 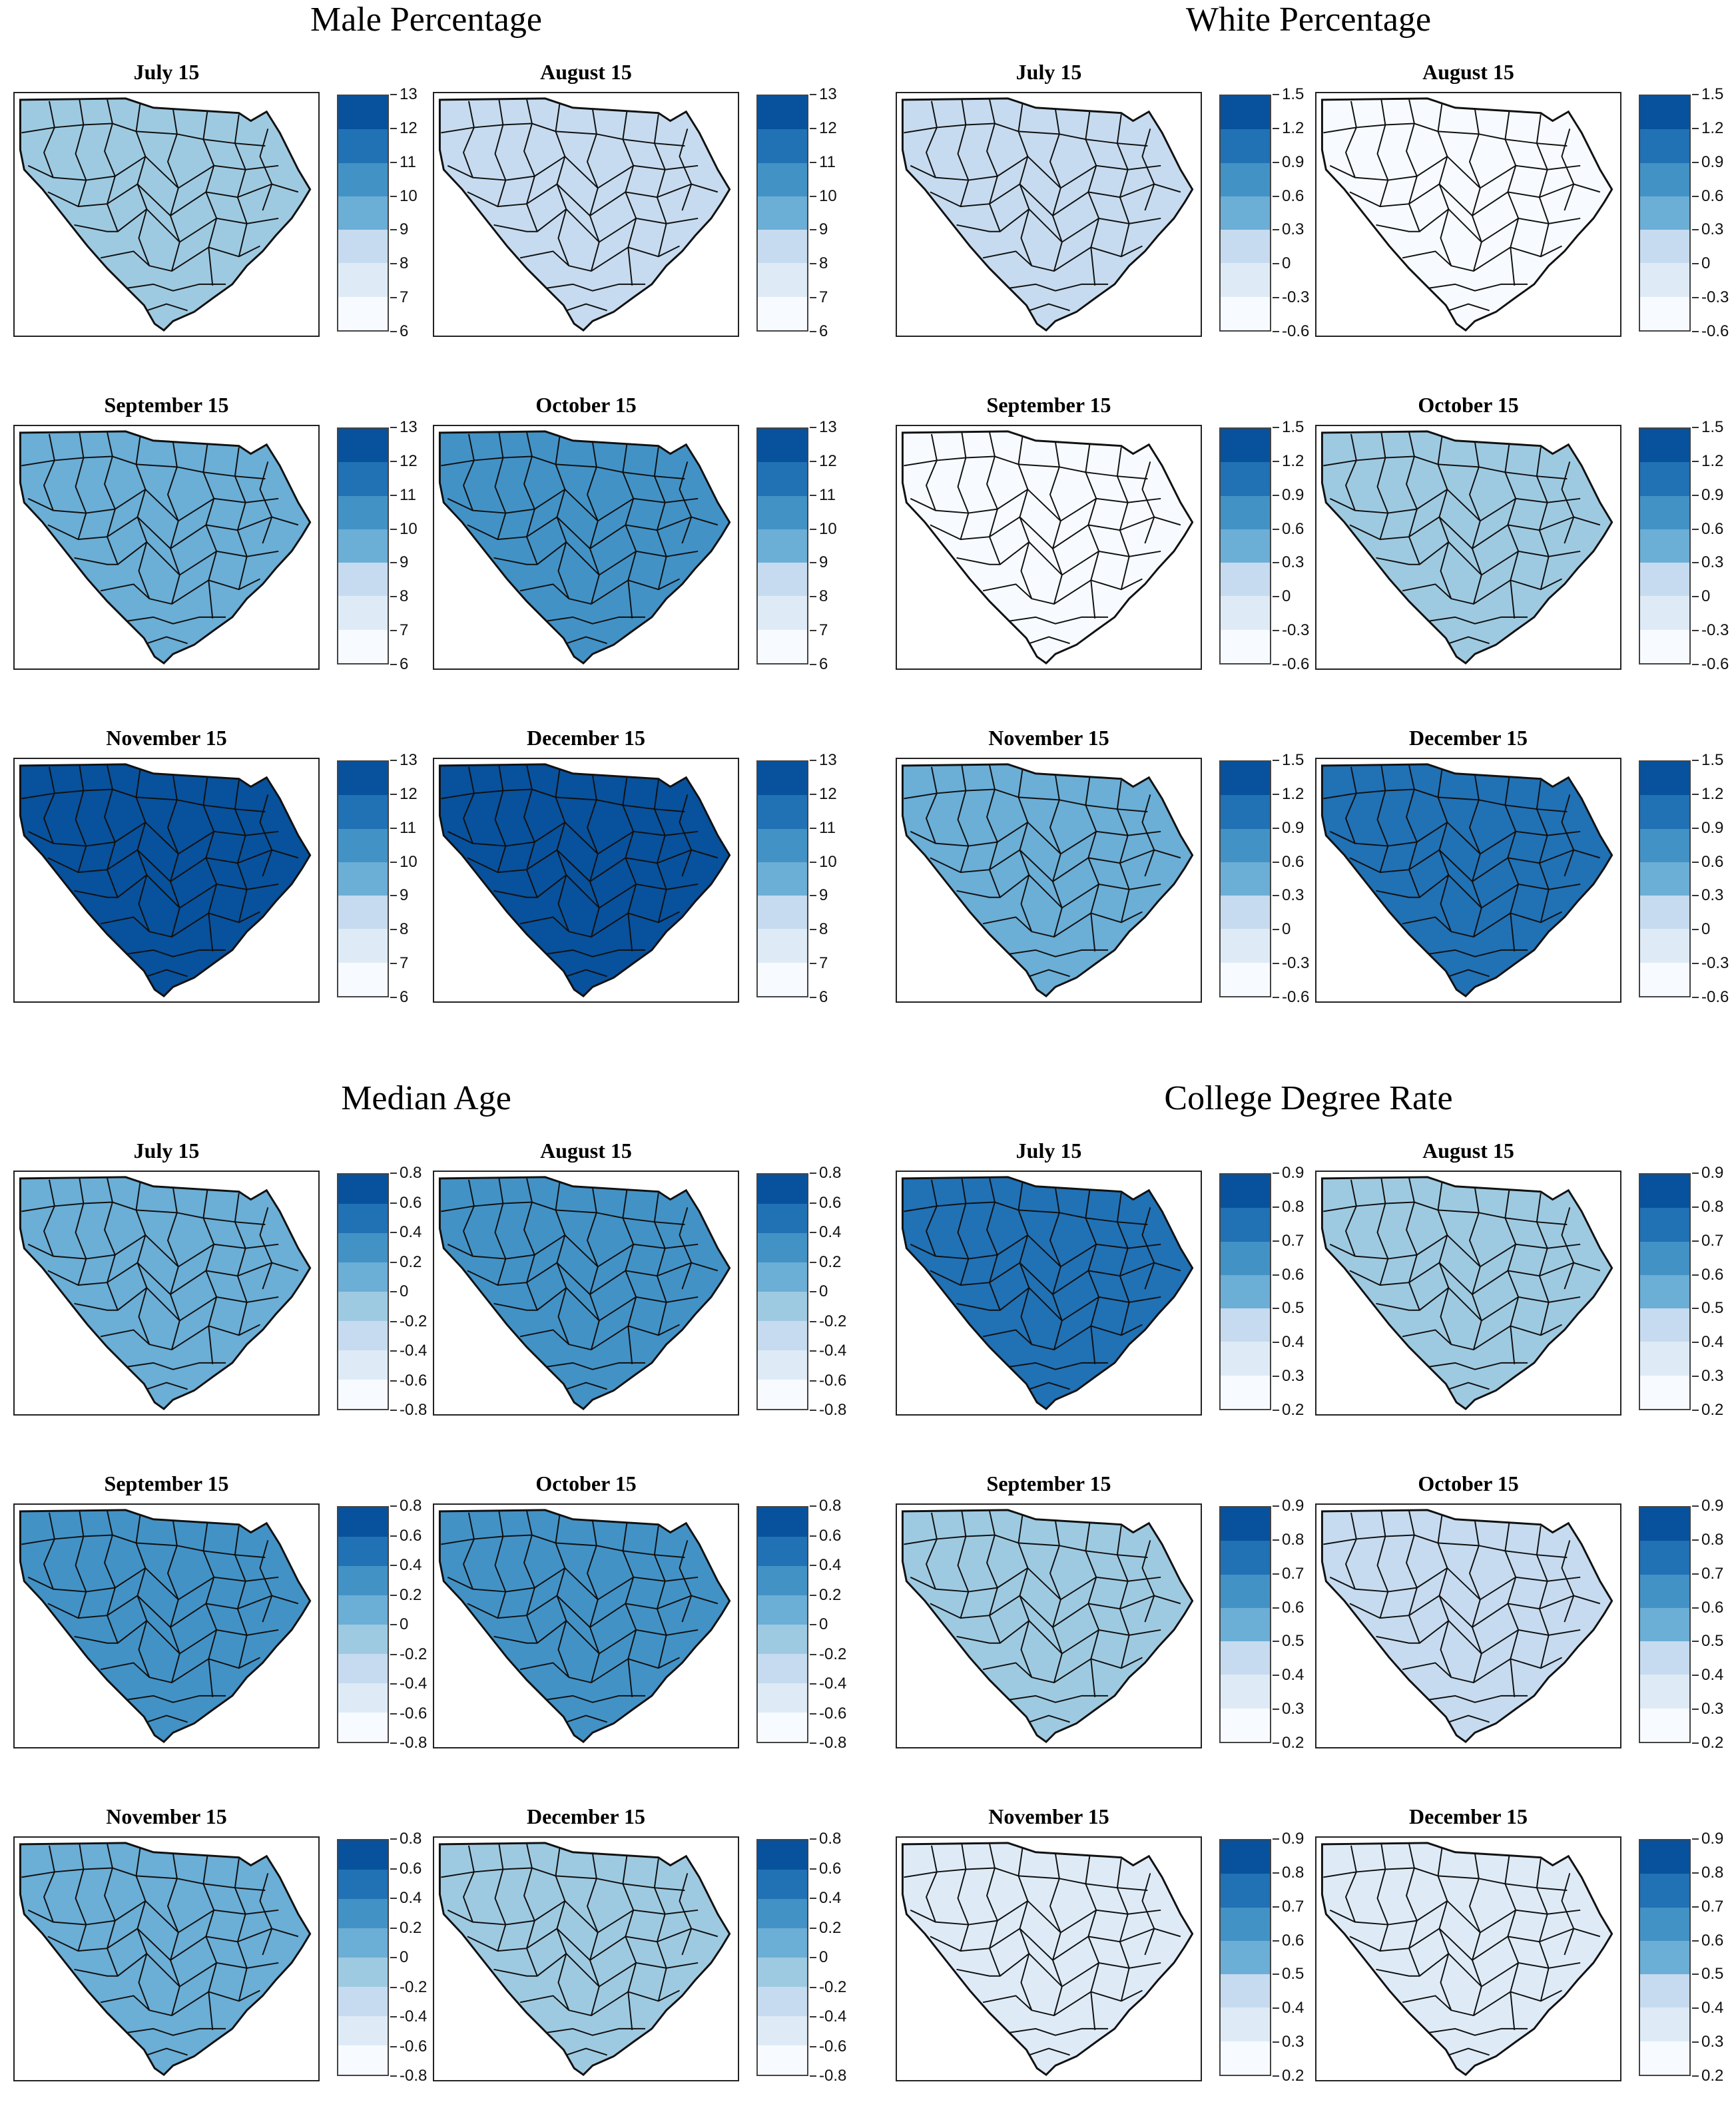 I want to click on choropleth-map, so click(x=1049, y=1958).